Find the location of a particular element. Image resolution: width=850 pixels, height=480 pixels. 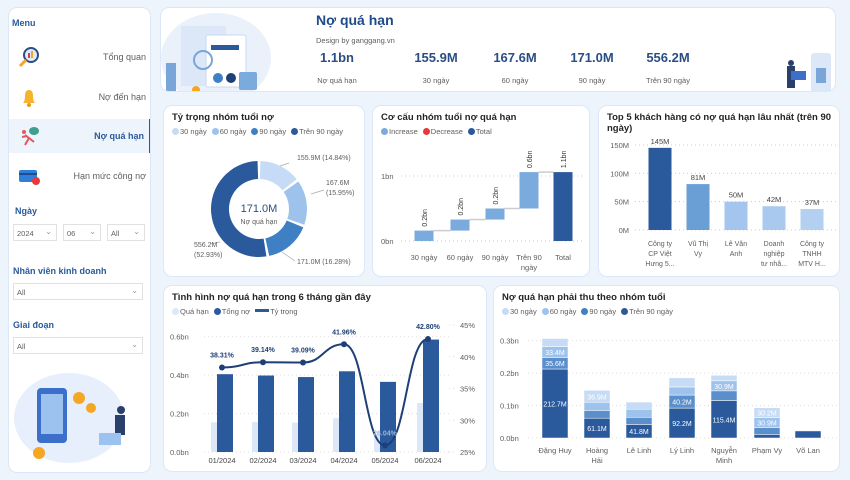

running-person-icon is located at coordinates (30, 136).